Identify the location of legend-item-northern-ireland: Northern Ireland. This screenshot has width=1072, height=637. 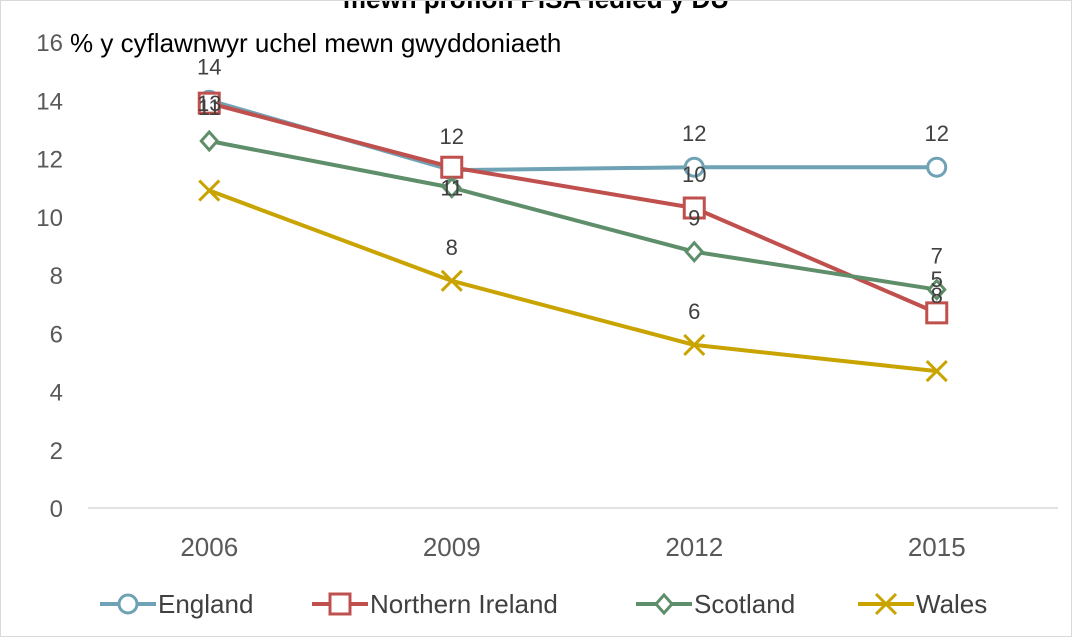
(435, 604).